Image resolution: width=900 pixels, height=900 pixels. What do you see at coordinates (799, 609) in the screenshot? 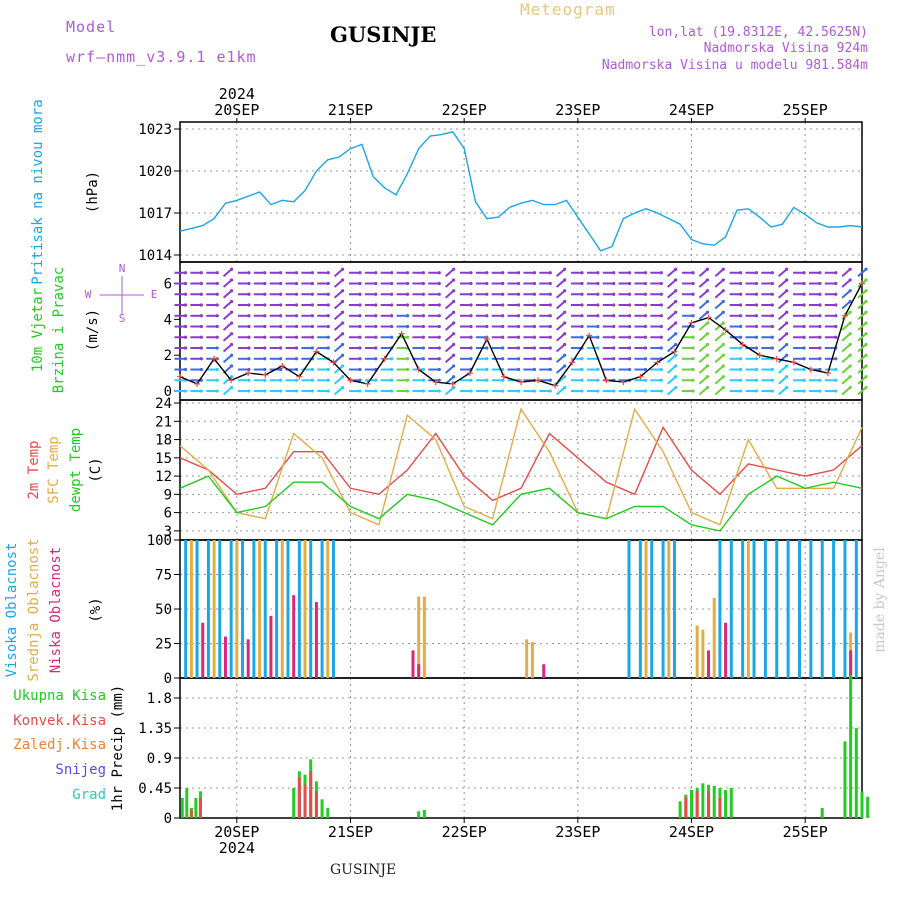
I see `bar-visoka-oblacnost` at bounding box center [799, 609].